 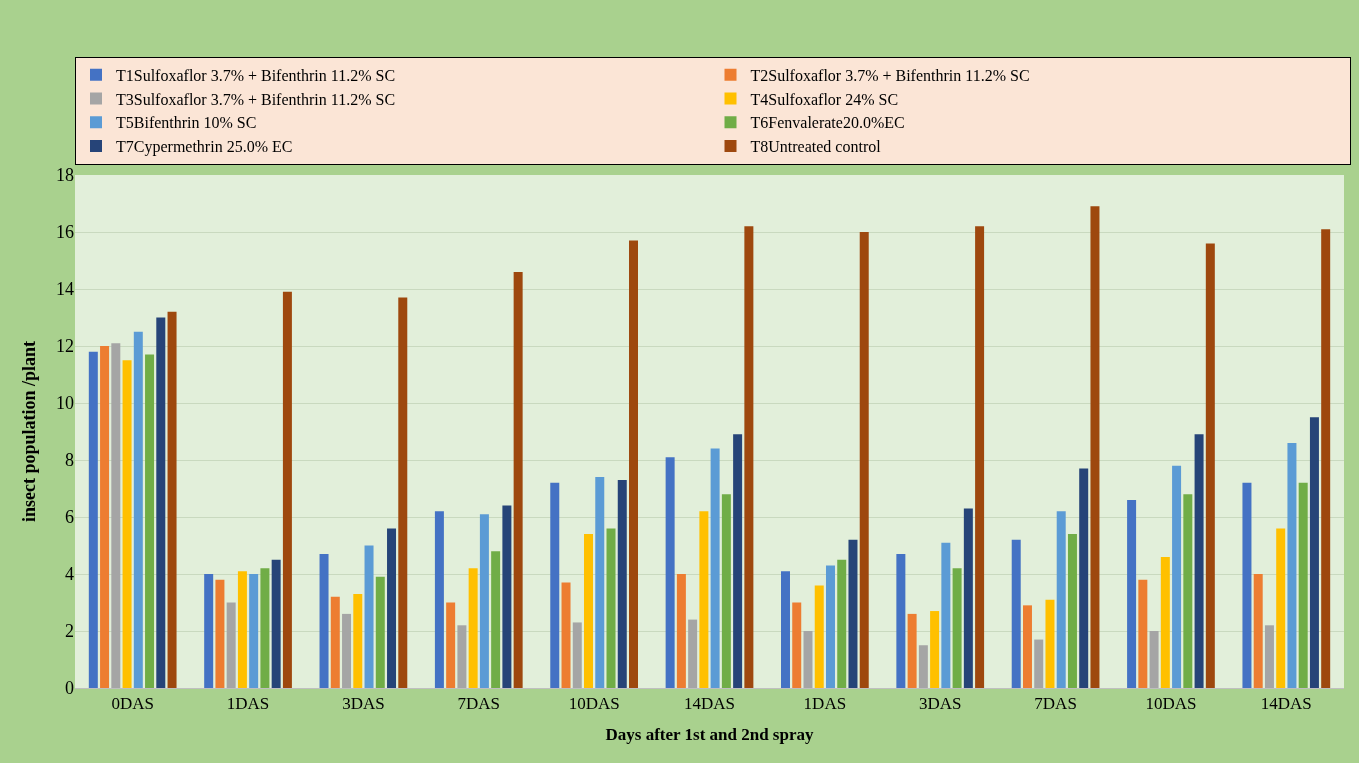 I want to click on y-tick-label: 0, so click(x=69, y=688).